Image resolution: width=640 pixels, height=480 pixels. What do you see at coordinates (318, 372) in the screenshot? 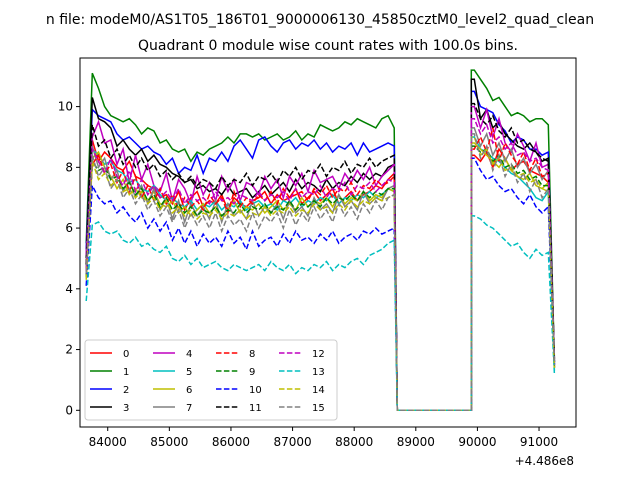
I see `legend-label-13: 13` at bounding box center [318, 372].